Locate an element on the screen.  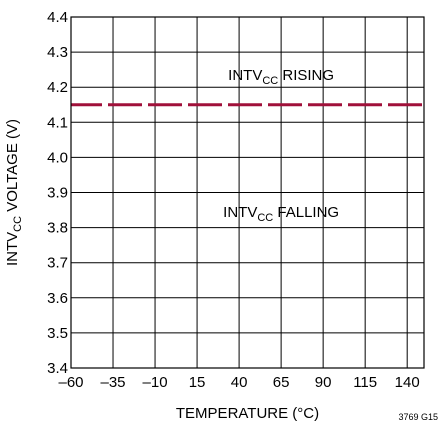
x-tick-label: 65 is located at coordinates (281, 382).